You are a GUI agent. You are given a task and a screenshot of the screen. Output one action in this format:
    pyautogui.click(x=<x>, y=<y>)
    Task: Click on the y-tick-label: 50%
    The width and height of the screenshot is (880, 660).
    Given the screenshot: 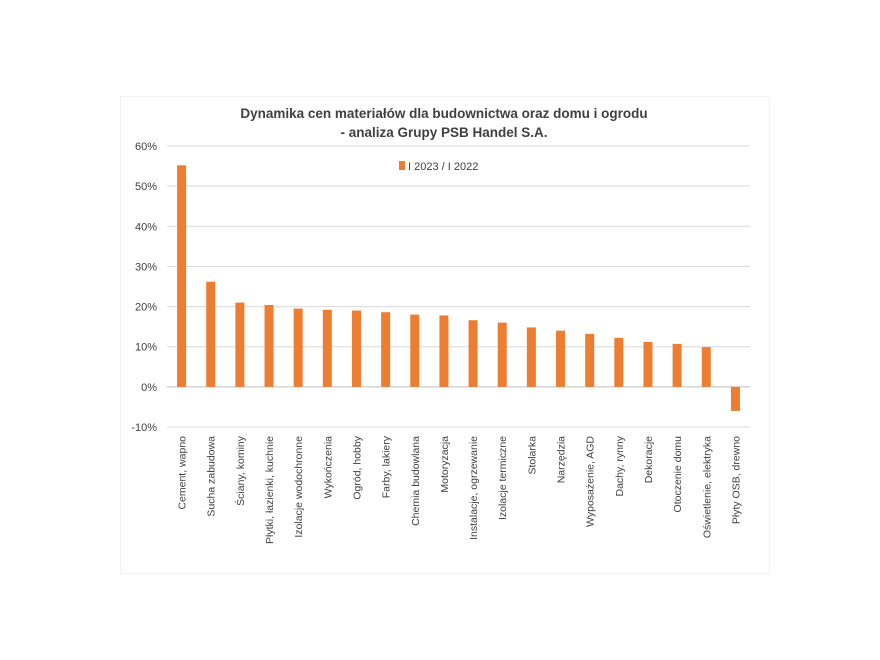 What is the action you would take?
    pyautogui.click(x=146, y=187)
    